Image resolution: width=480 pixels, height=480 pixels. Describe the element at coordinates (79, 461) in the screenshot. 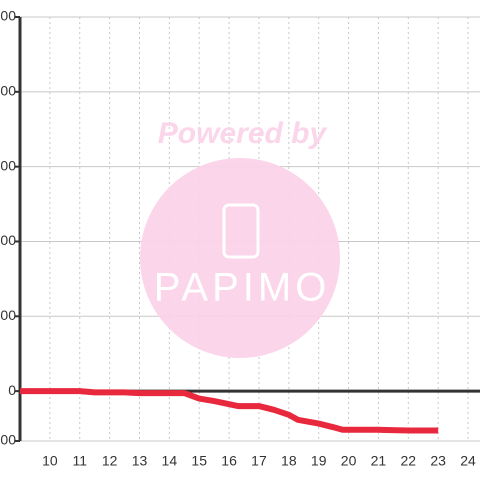

I see `x-tick-label: 11` at that location.